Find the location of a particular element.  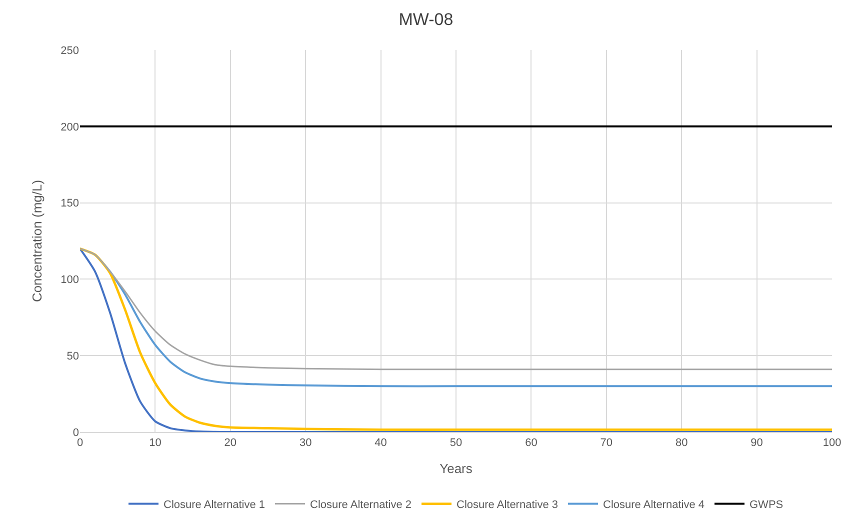

legend-label: Closure Alternative 1 is located at coordinates (214, 505).